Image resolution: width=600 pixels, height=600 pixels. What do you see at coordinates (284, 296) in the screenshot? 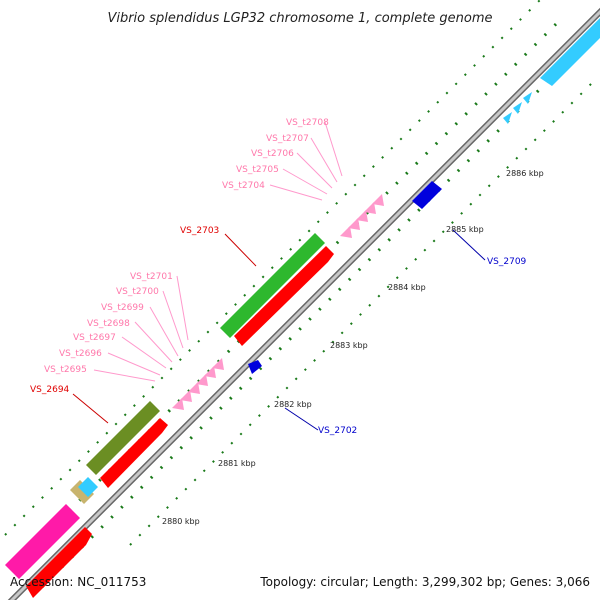
I see `gene-vs2703-red` at bounding box center [284, 296].